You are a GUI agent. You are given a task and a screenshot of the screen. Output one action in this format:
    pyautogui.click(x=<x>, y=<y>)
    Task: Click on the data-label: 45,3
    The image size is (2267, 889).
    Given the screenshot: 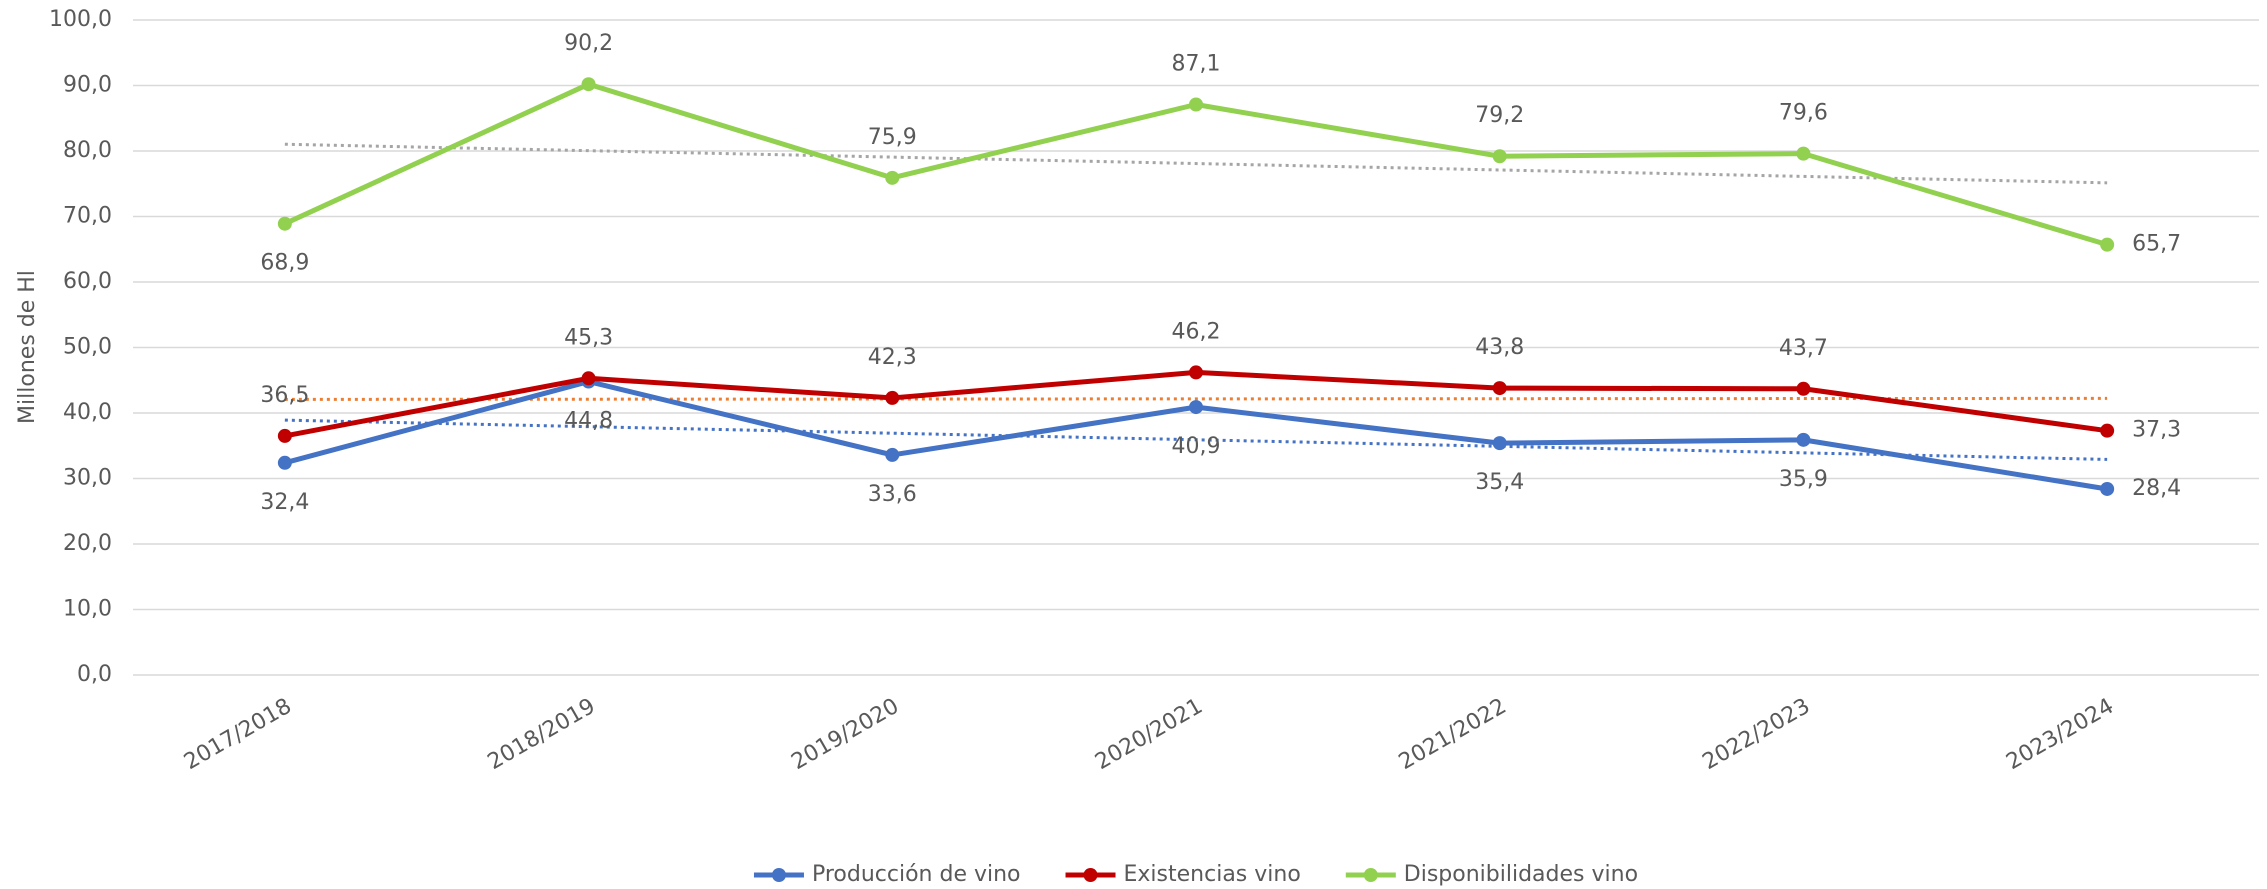 What is the action you would take?
    pyautogui.click(x=588, y=337)
    